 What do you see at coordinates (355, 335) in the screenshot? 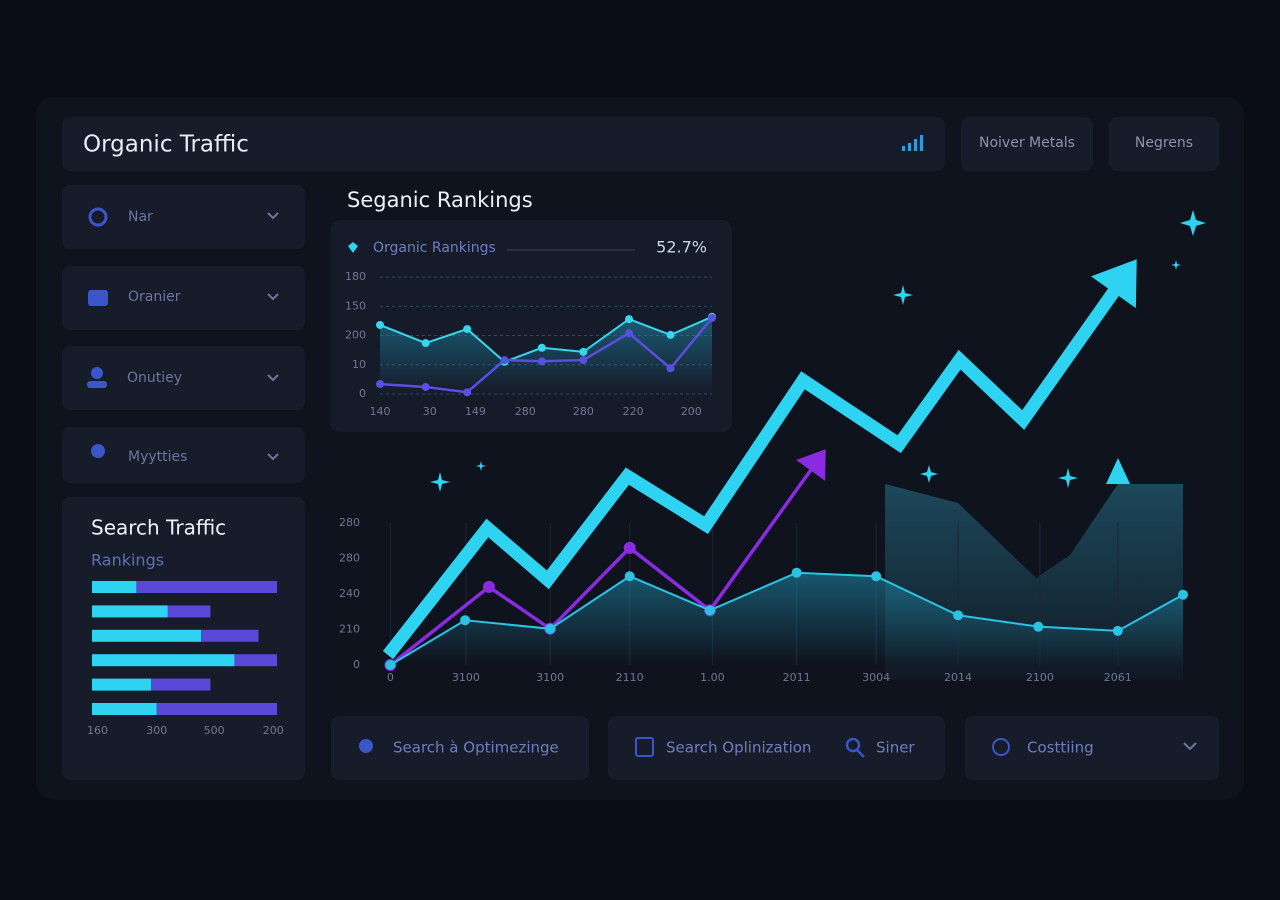
I see `y-tick-label: 200` at bounding box center [355, 335].